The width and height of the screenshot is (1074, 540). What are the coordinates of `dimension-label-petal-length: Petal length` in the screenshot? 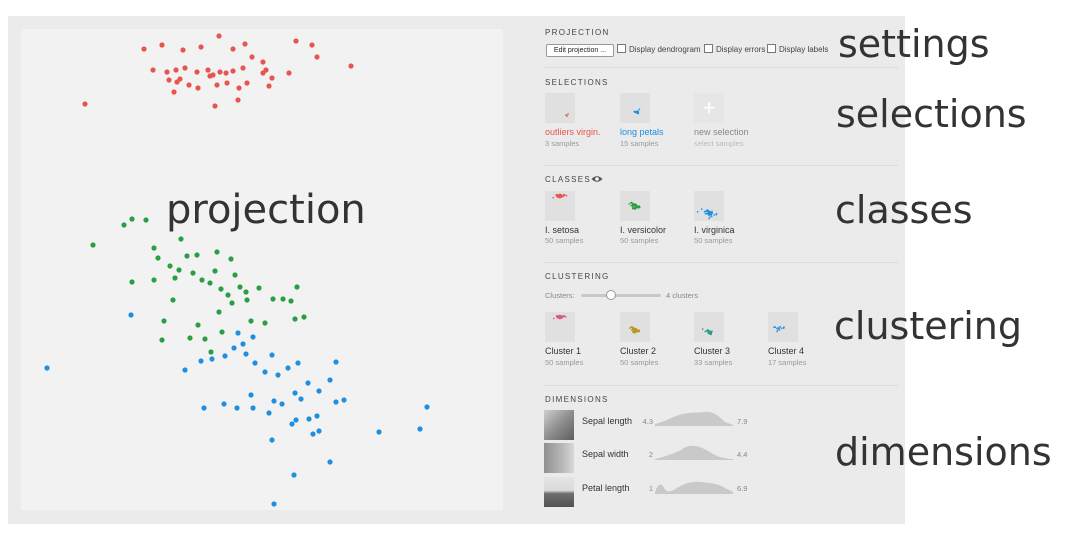 It's located at (606, 488).